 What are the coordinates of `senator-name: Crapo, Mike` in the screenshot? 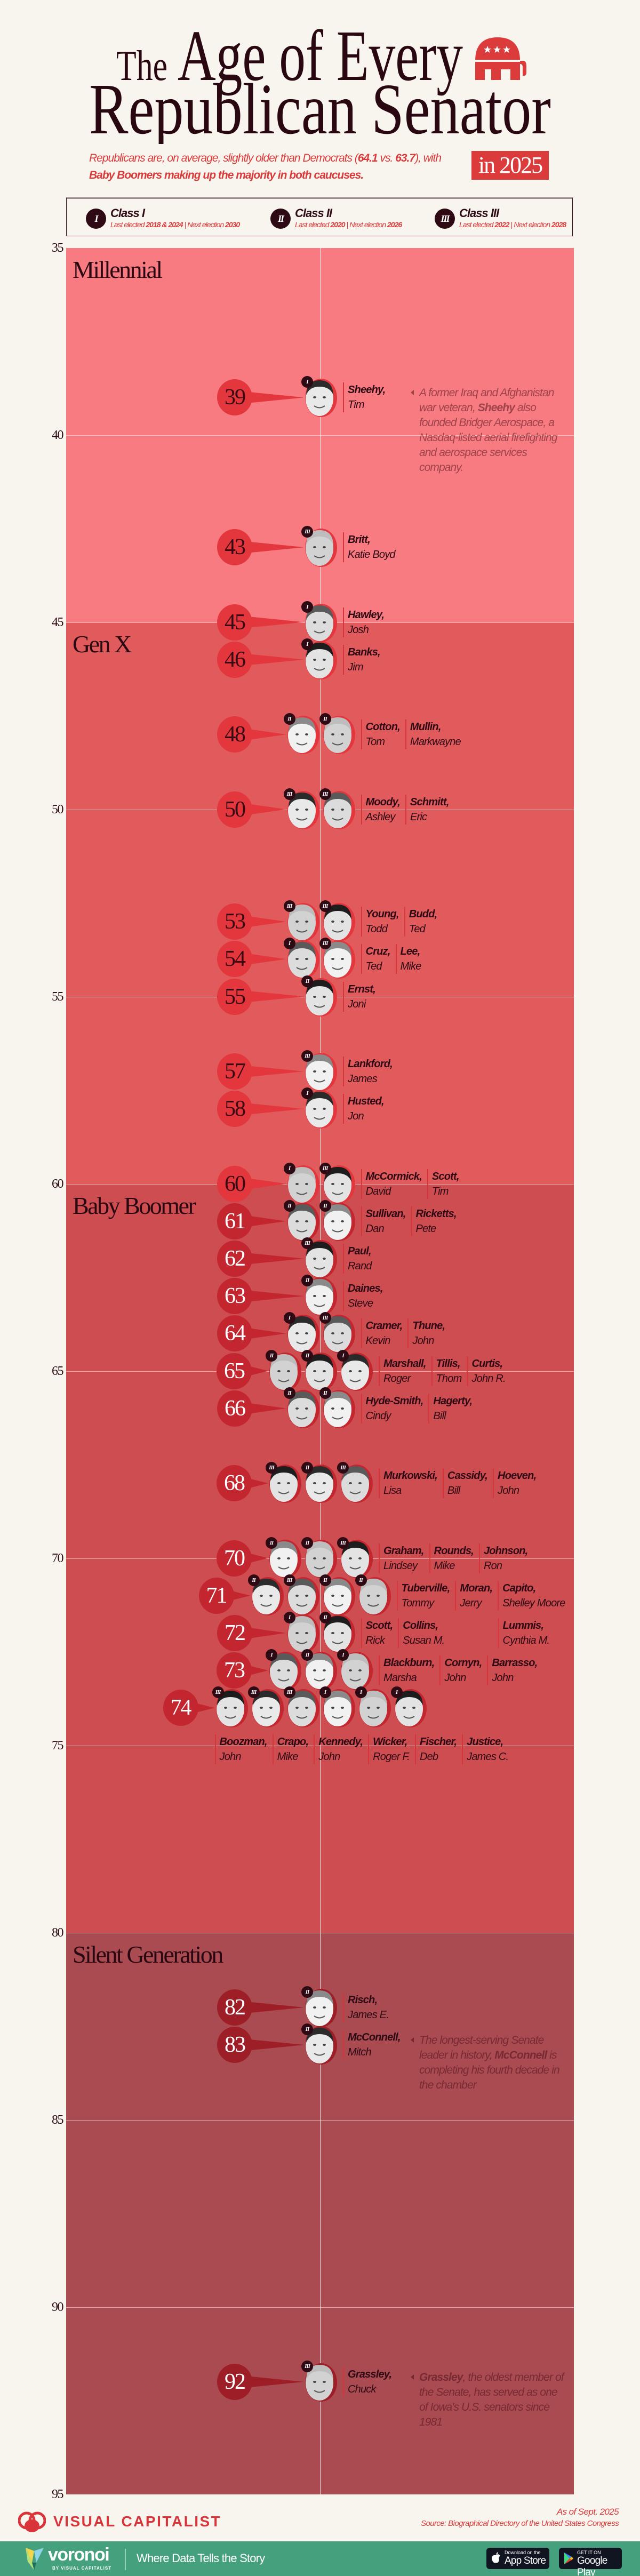 It's located at (290, 1749).